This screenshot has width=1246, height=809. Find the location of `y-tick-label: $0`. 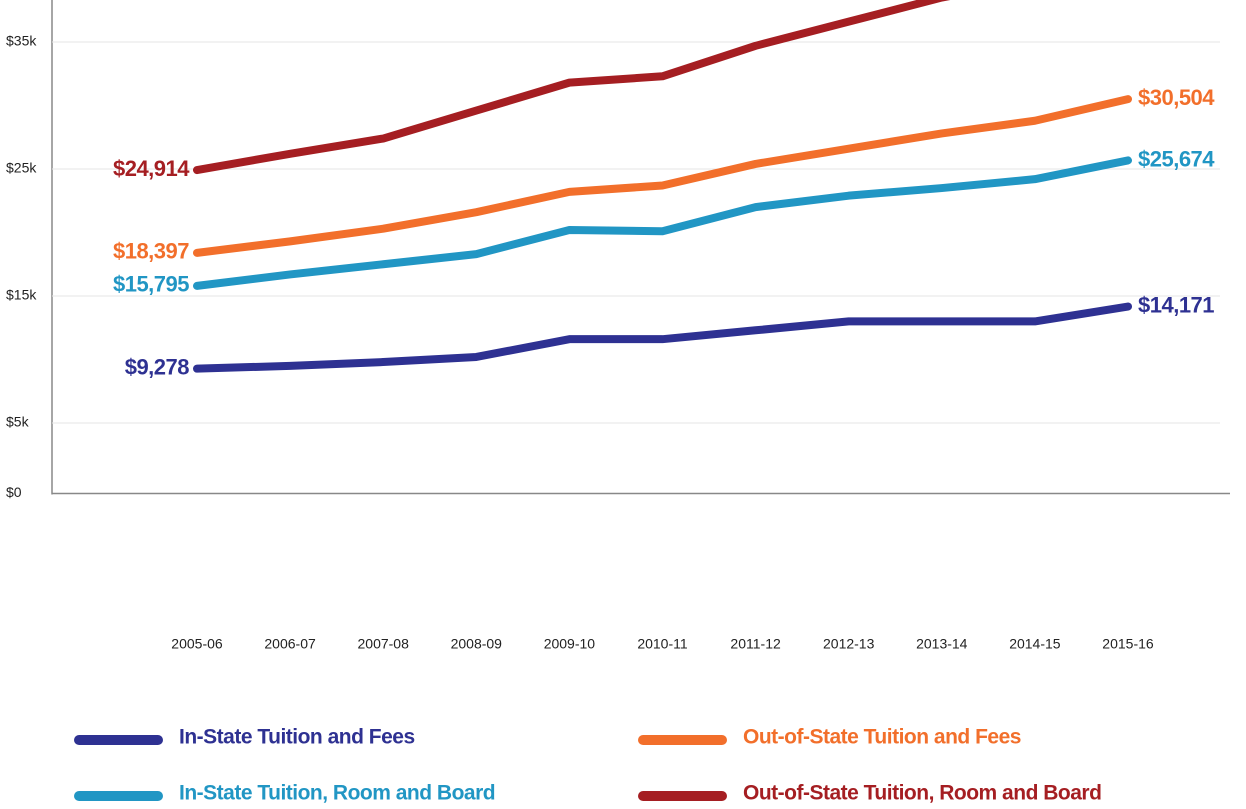

y-tick-label: $0 is located at coordinates (14, 492).